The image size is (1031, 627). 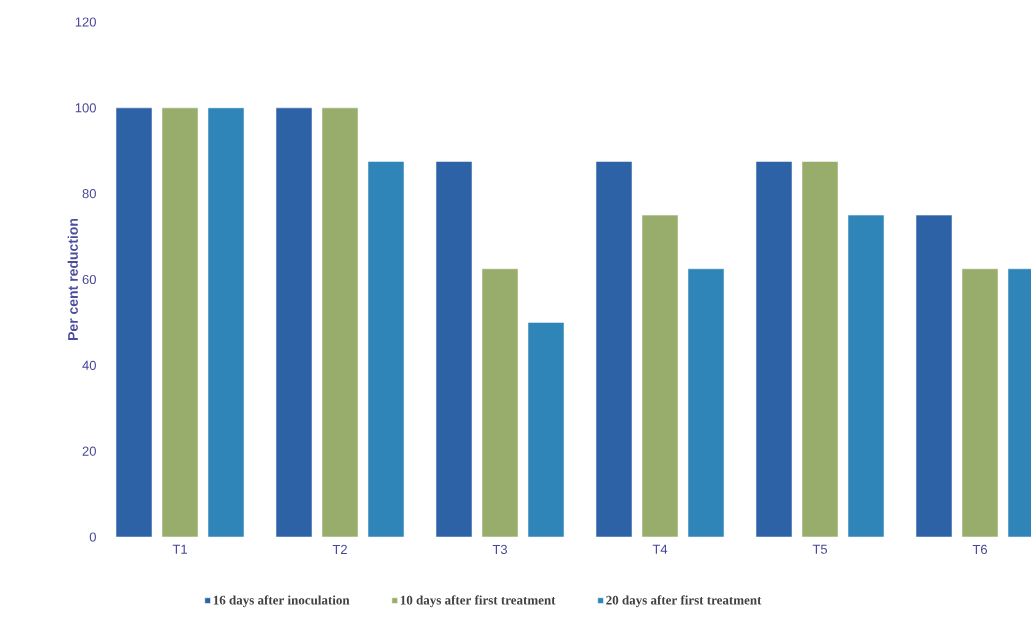 I want to click on x-tick-label: T1, so click(x=179, y=549).